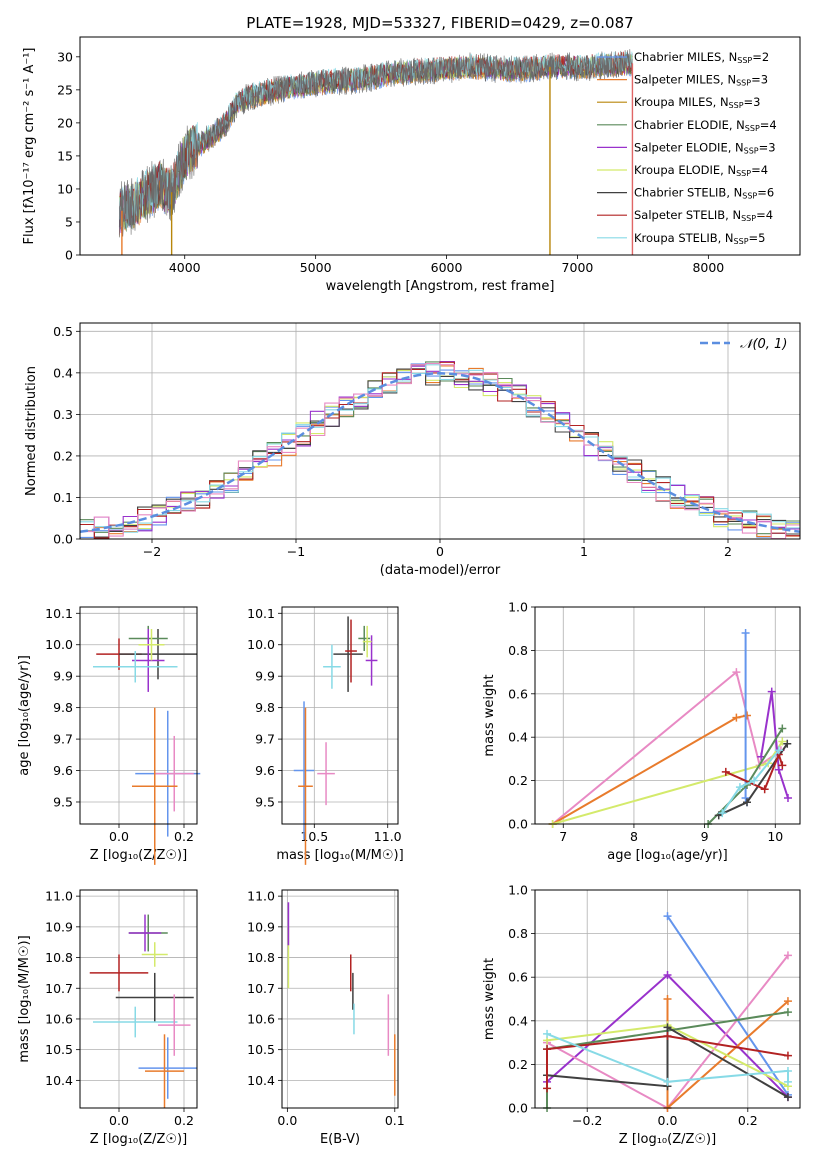 This screenshot has height=1170, width=819. What do you see at coordinates (775, 836) in the screenshot?
I see `x-tick-label: 10` at bounding box center [775, 836].